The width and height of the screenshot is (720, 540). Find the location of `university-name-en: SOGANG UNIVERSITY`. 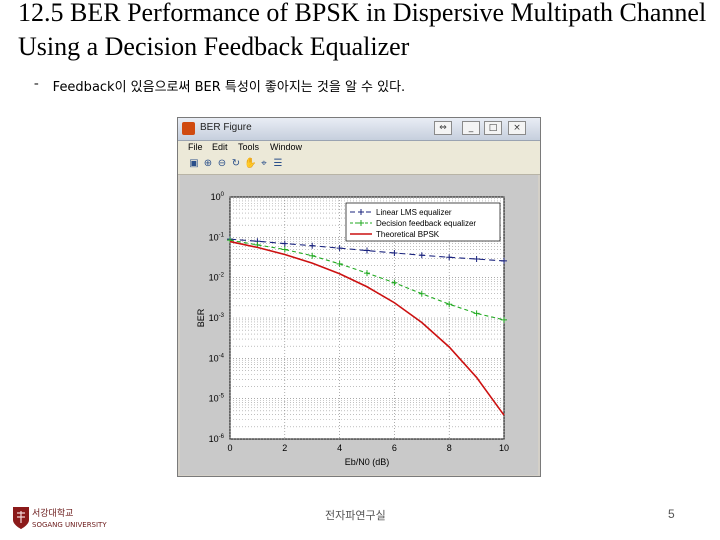

university-name-en: SOGANG UNIVERSITY is located at coordinates (69, 525).